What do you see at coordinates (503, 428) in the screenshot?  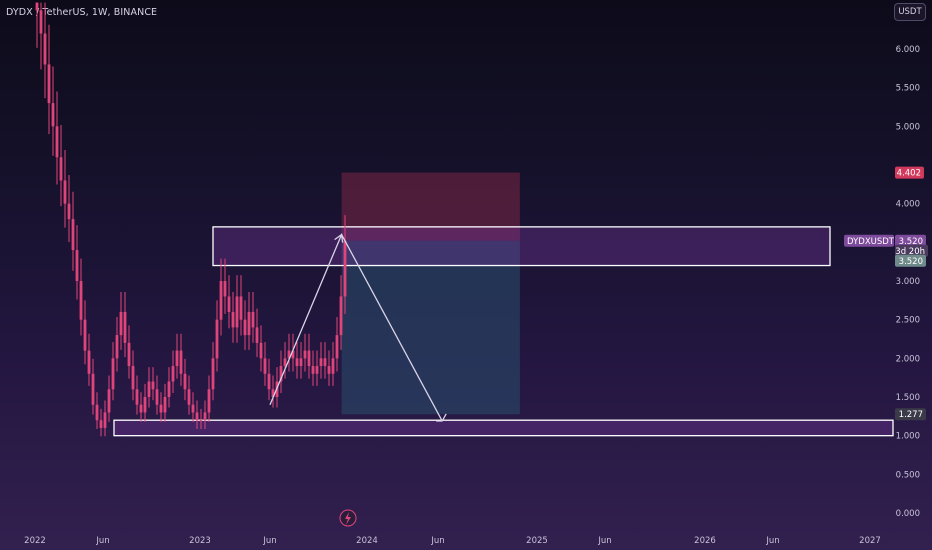 I see `support-zone-box` at bounding box center [503, 428].